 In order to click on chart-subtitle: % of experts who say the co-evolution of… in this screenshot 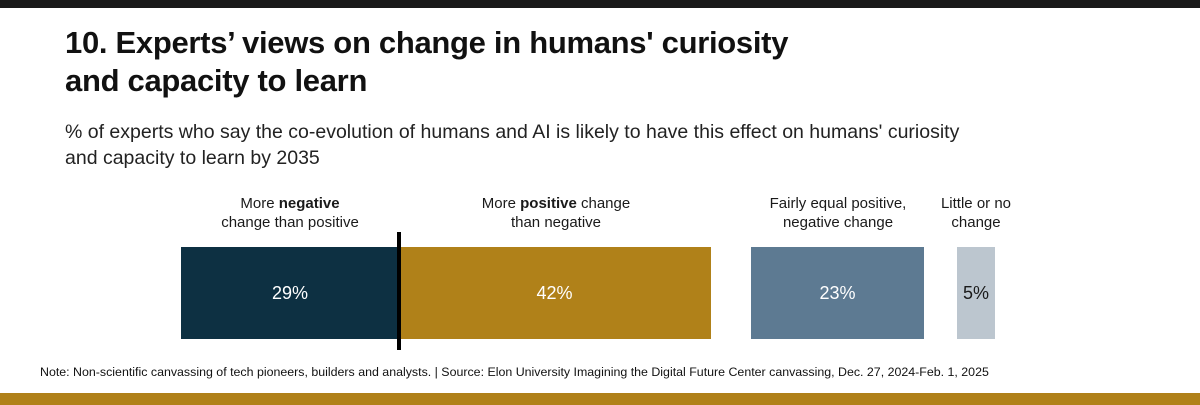, I will do `click(575, 145)`.